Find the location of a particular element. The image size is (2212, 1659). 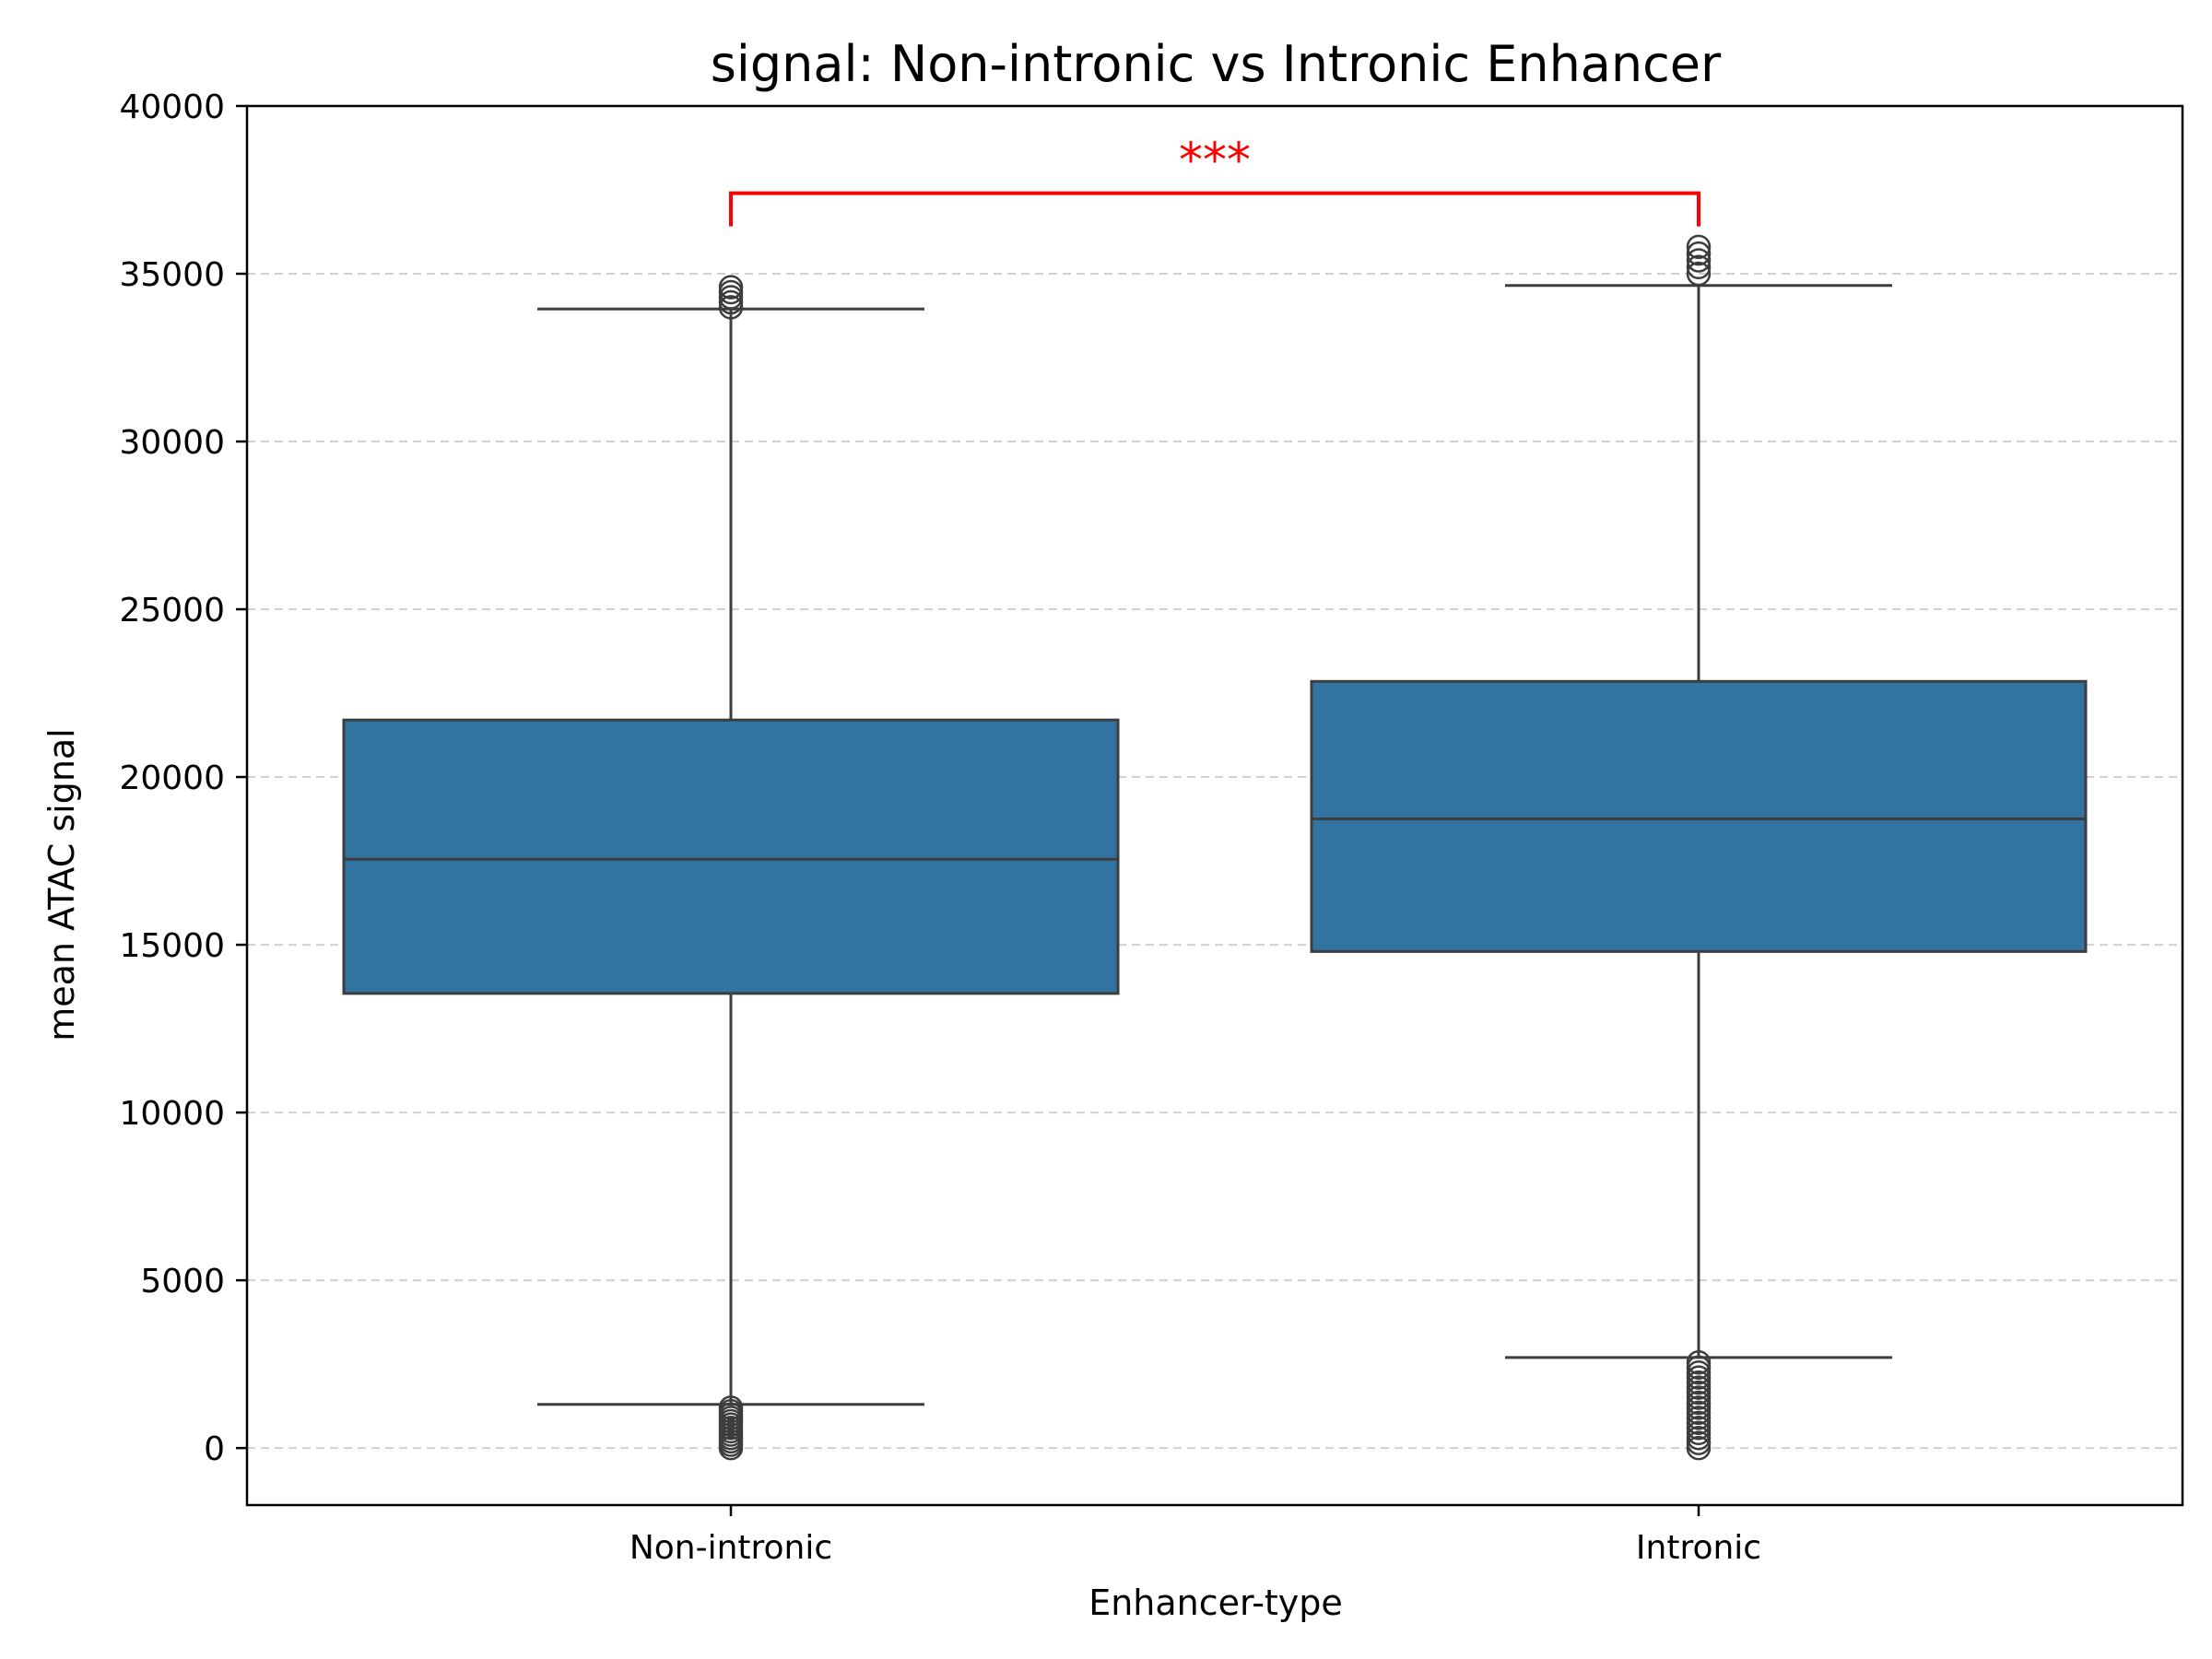

y-tick-label: 0 is located at coordinates (214, 1449).